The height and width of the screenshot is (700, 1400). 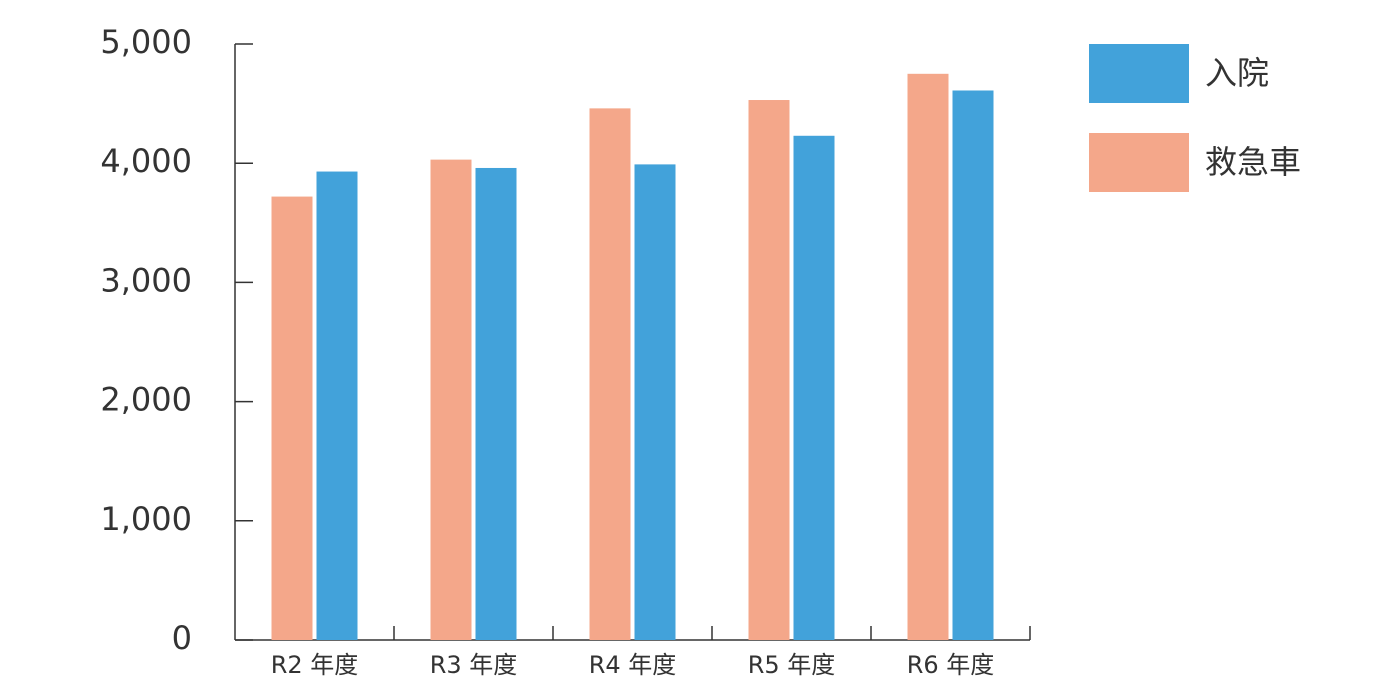 What do you see at coordinates (474, 665) in the screenshot?
I see `x-tick-label: R3 年度` at bounding box center [474, 665].